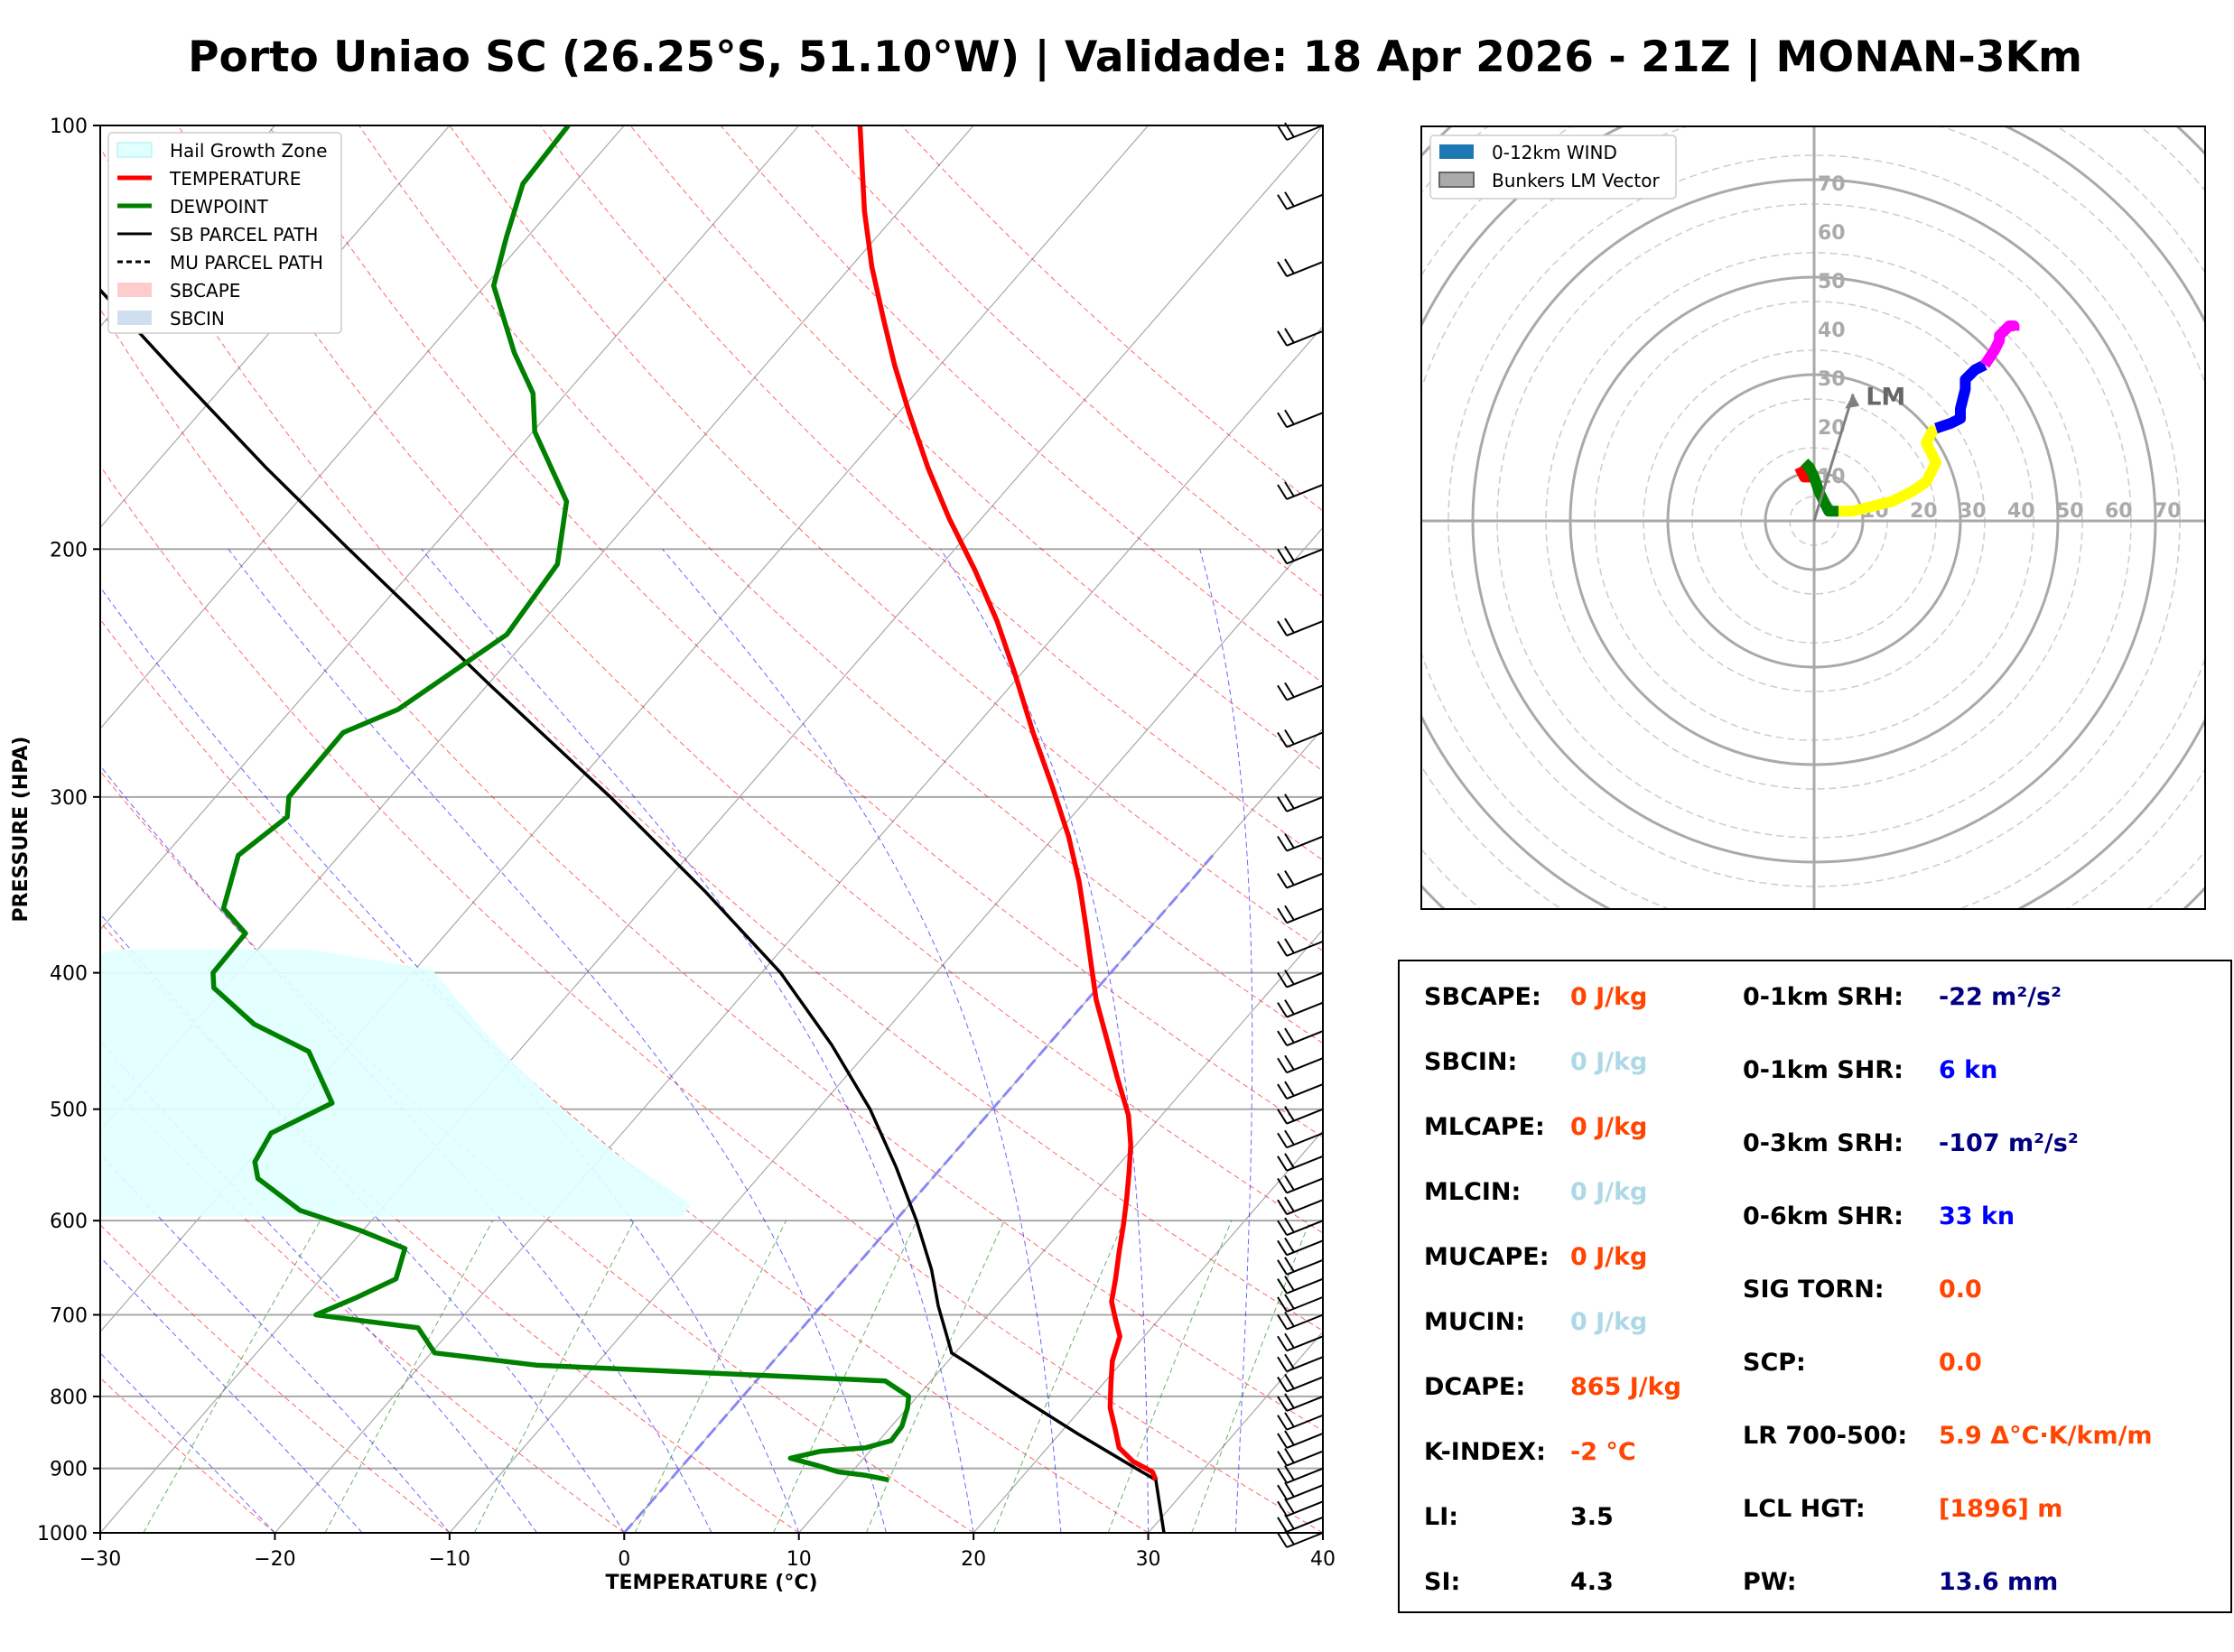 The width and height of the screenshot is (2234, 1652). What do you see at coordinates (235, 179) in the screenshot?
I see `legend-label: TEMPERATURE` at bounding box center [235, 179].